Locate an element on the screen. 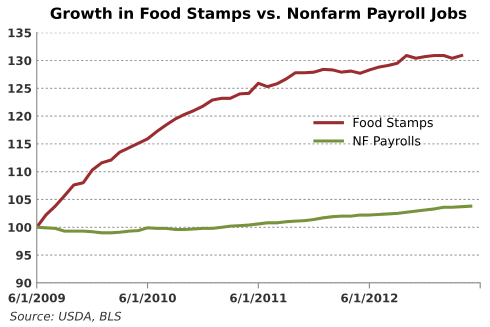 The height and width of the screenshot is (327, 490). chart-title: Growth in Food Stamps vs. Nonfarm Payroll Jobs is located at coordinates (258, 14).